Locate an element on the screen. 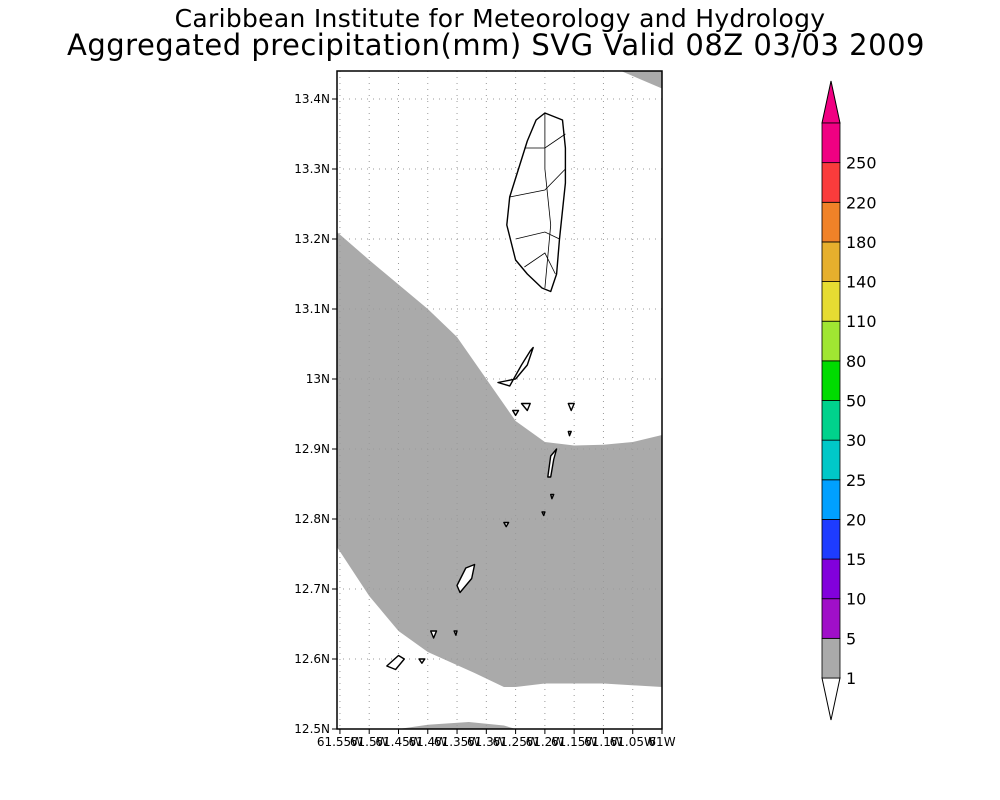  lon-tick-label: 61.45W is located at coordinates (398, 742).